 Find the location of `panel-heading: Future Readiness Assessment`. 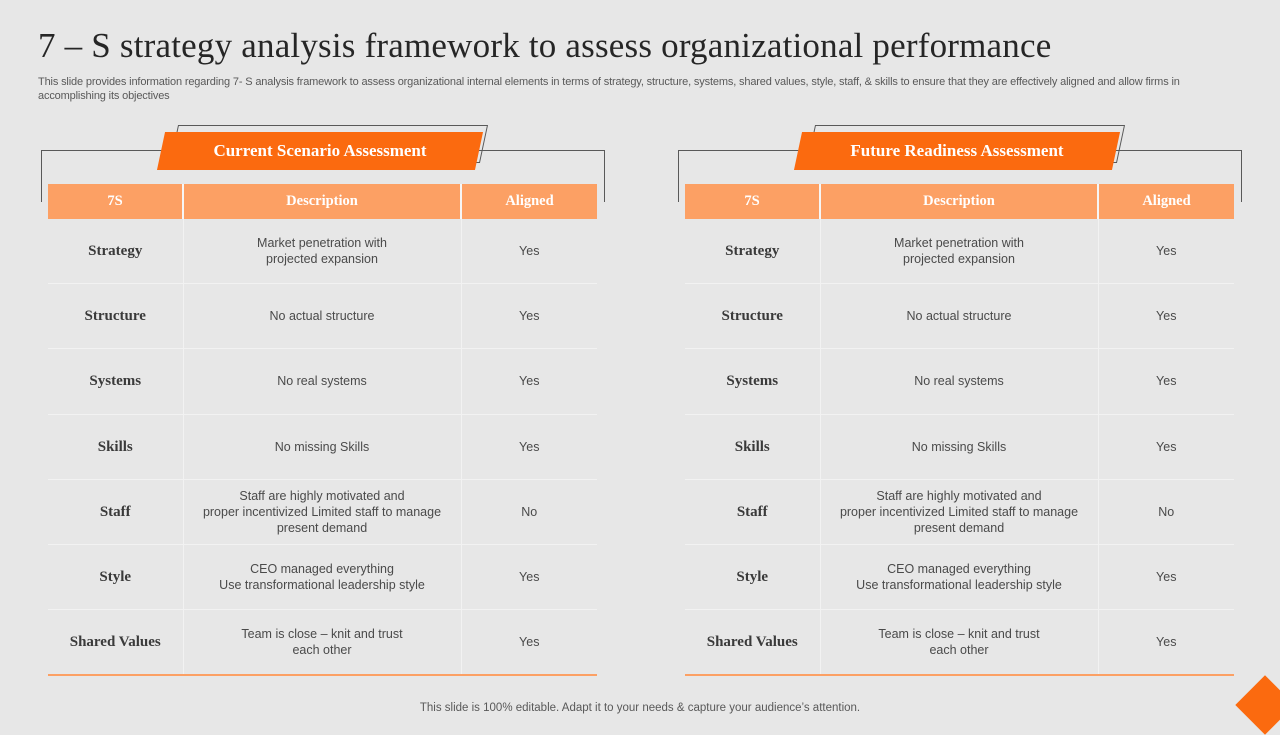

panel-heading: Future Readiness Assessment is located at coordinates (957, 150).